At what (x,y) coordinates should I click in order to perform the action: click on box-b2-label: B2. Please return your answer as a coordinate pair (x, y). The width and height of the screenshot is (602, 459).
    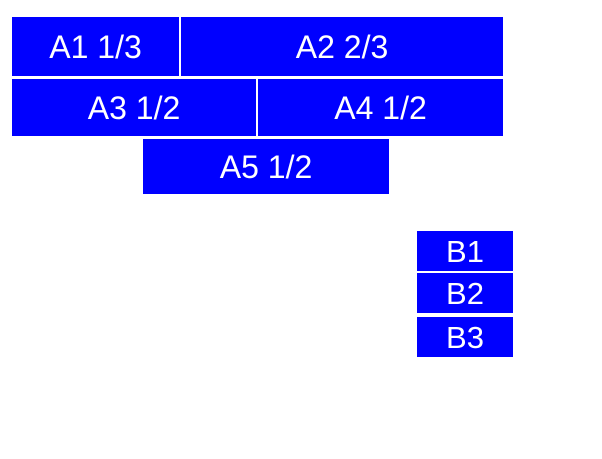
    Looking at the image, I should click on (465, 293).